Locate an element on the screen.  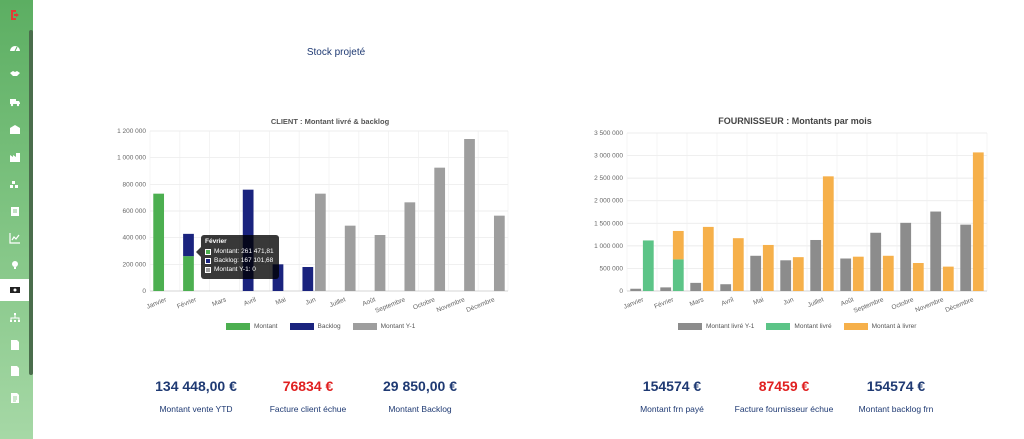
sidebar-item-line-chart is located at coordinates (14, 238).